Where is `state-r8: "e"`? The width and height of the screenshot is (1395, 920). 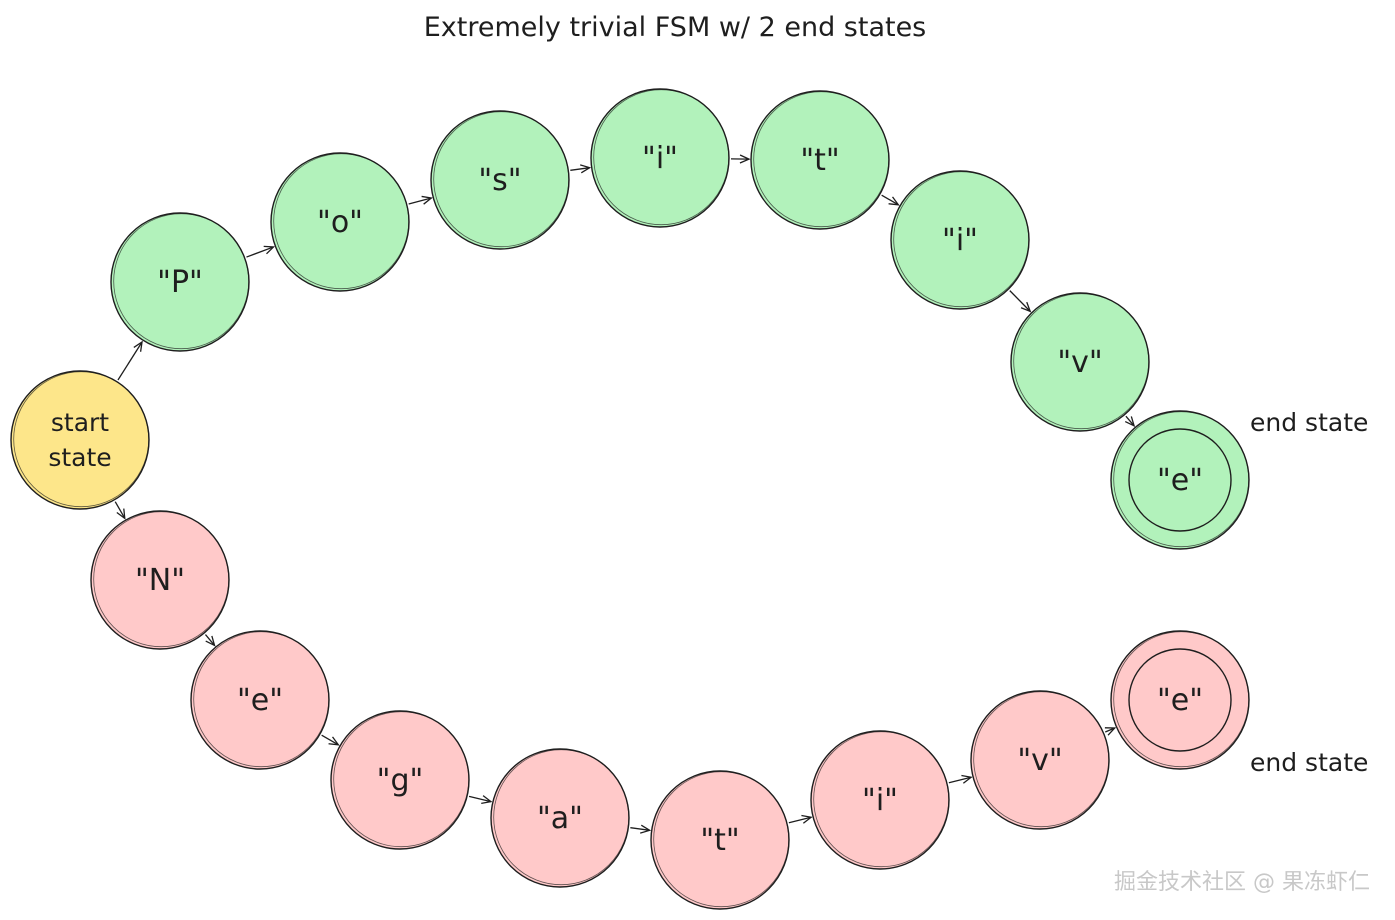
state-r8: "e" is located at coordinates (1180, 700).